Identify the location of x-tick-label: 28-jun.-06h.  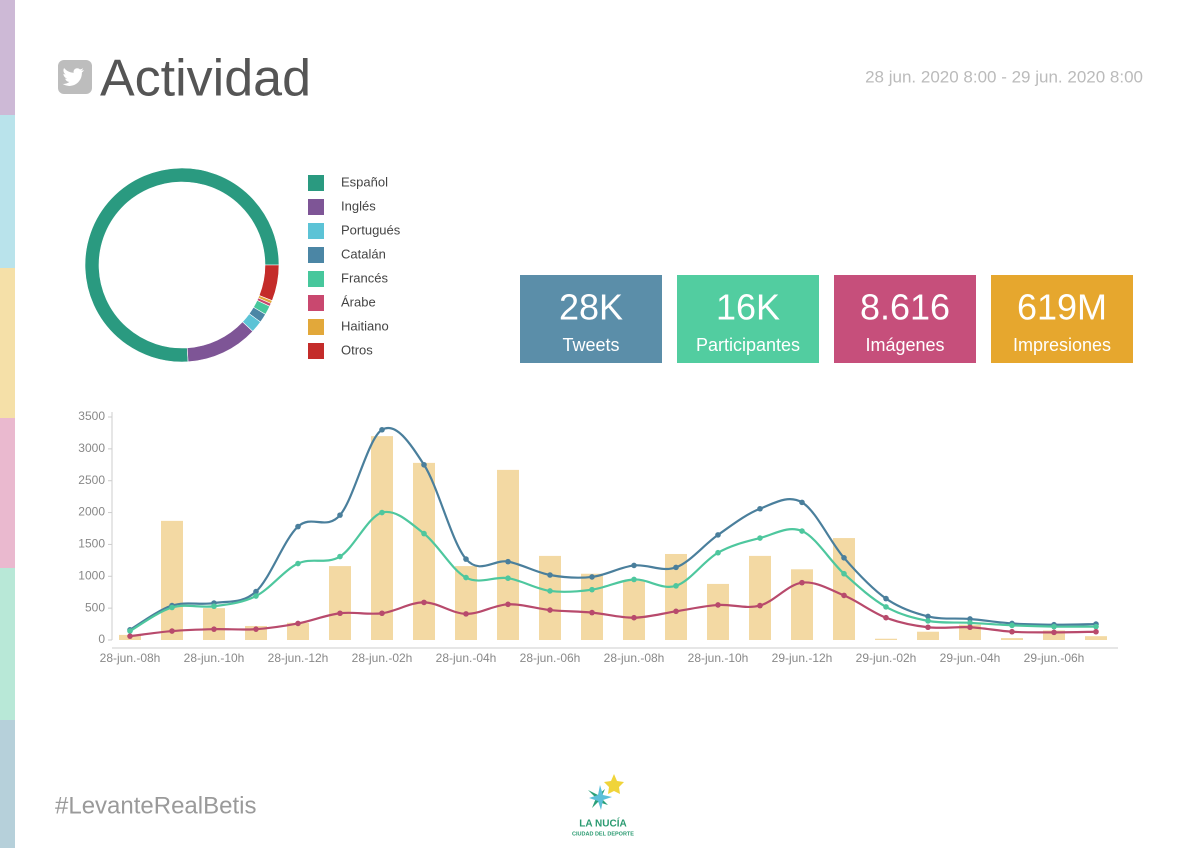
(550, 658).